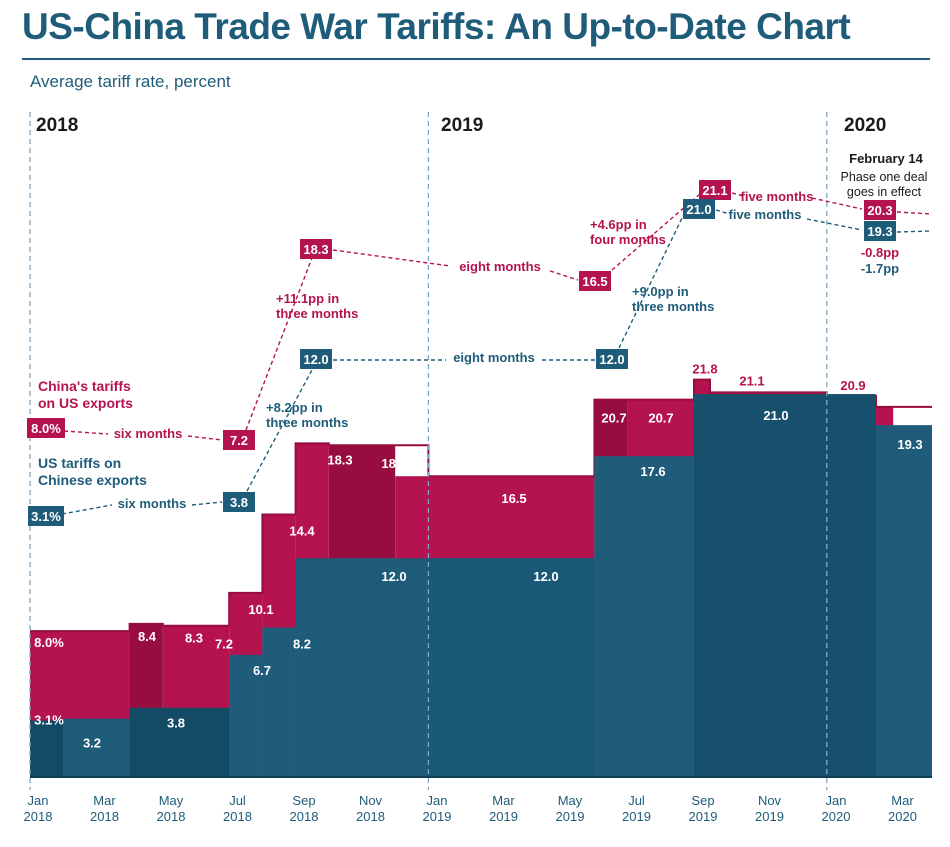 This screenshot has width=950, height=847. What do you see at coordinates (46, 516) in the screenshot?
I see `us-point-label: 3.1%` at bounding box center [46, 516].